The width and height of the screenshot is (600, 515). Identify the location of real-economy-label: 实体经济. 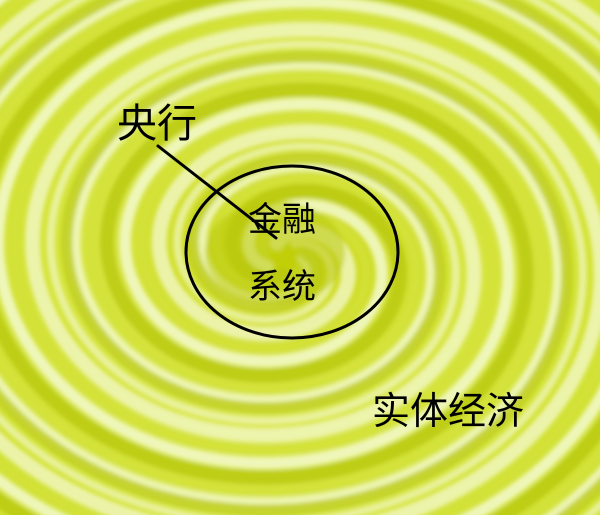
(448, 411).